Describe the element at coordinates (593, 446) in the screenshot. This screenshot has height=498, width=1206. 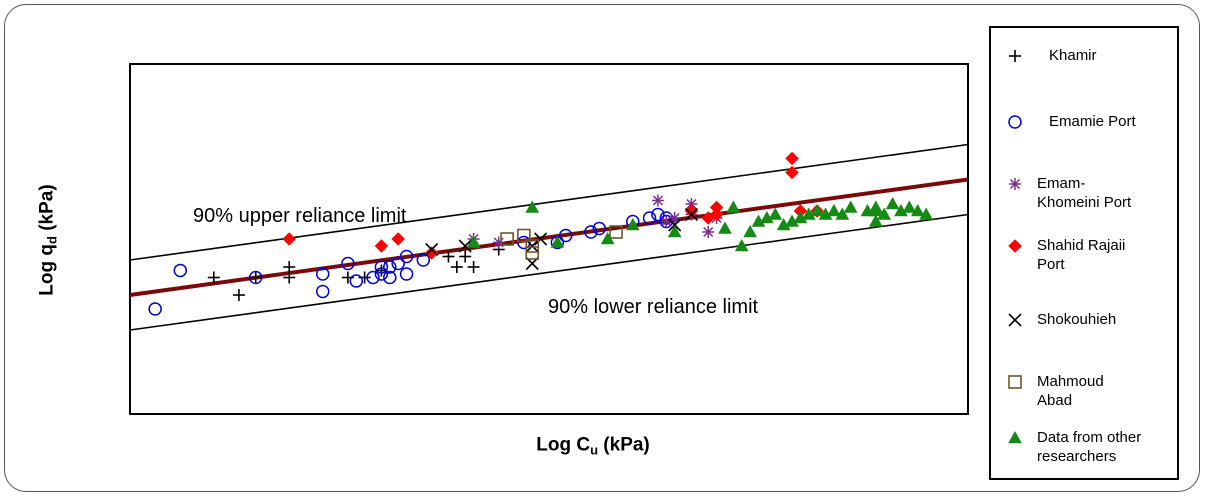
I see `x-axis-label: Log Cu (kPa)` at that location.